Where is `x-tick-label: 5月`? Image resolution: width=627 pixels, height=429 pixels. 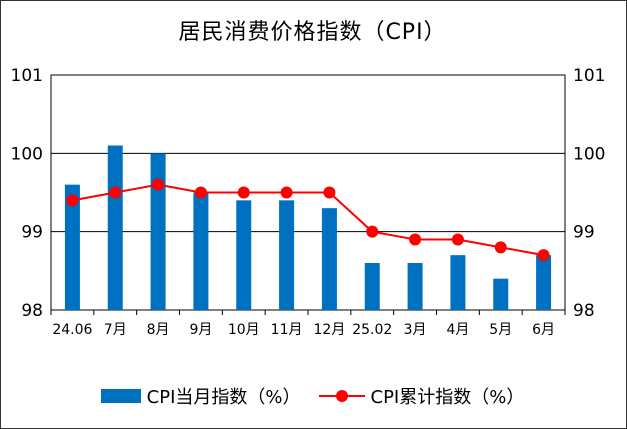 x-tick-label: 5月 is located at coordinates (500, 330).